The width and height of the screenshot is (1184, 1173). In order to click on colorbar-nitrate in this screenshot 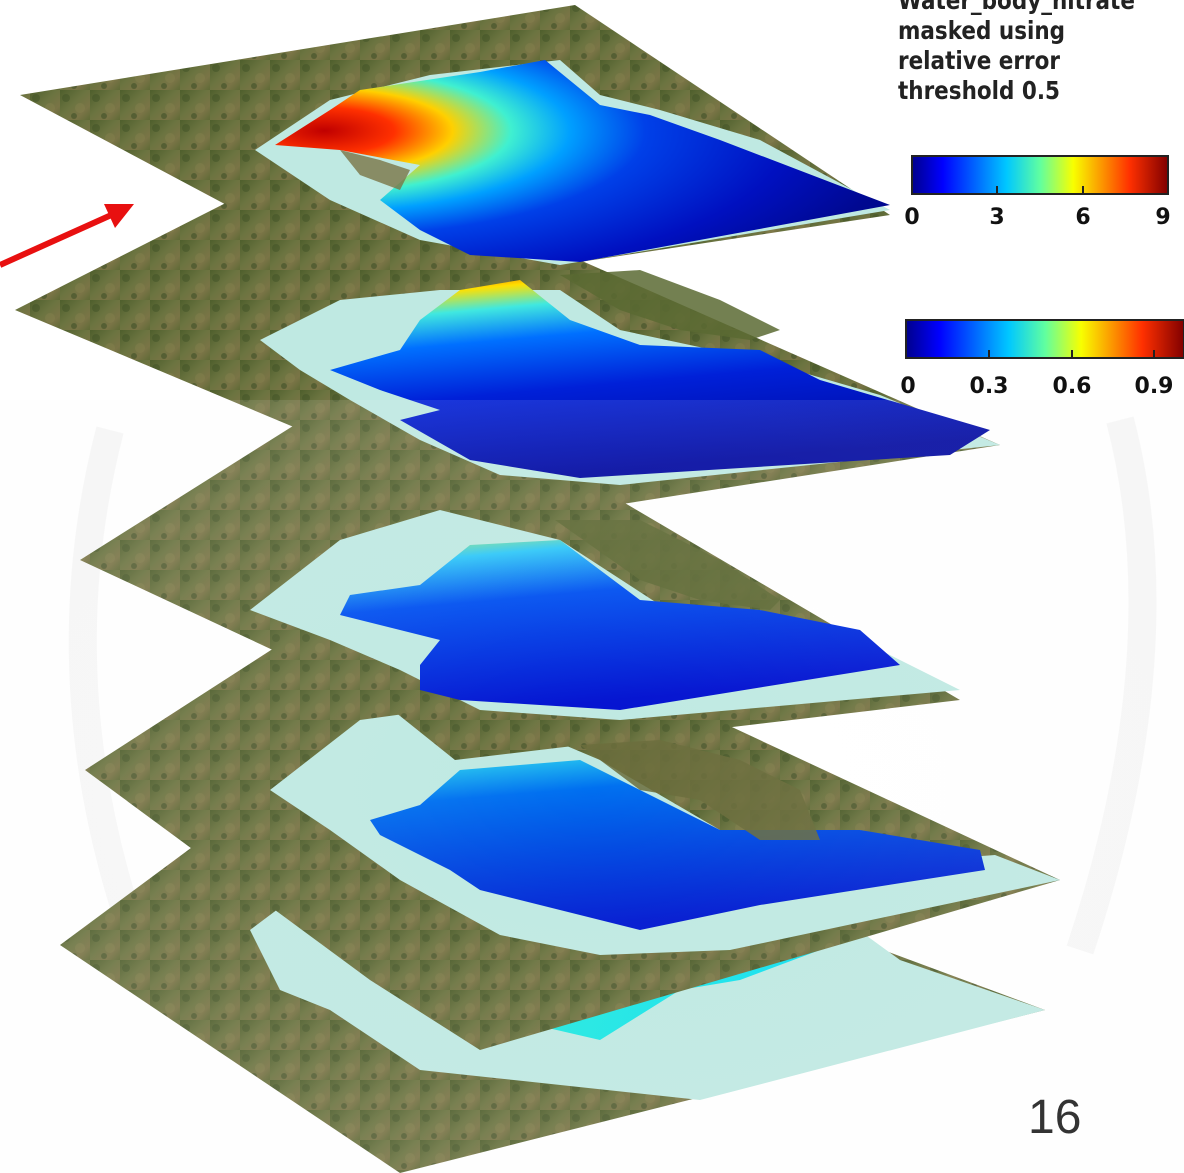, I will do `click(1040, 175)`.